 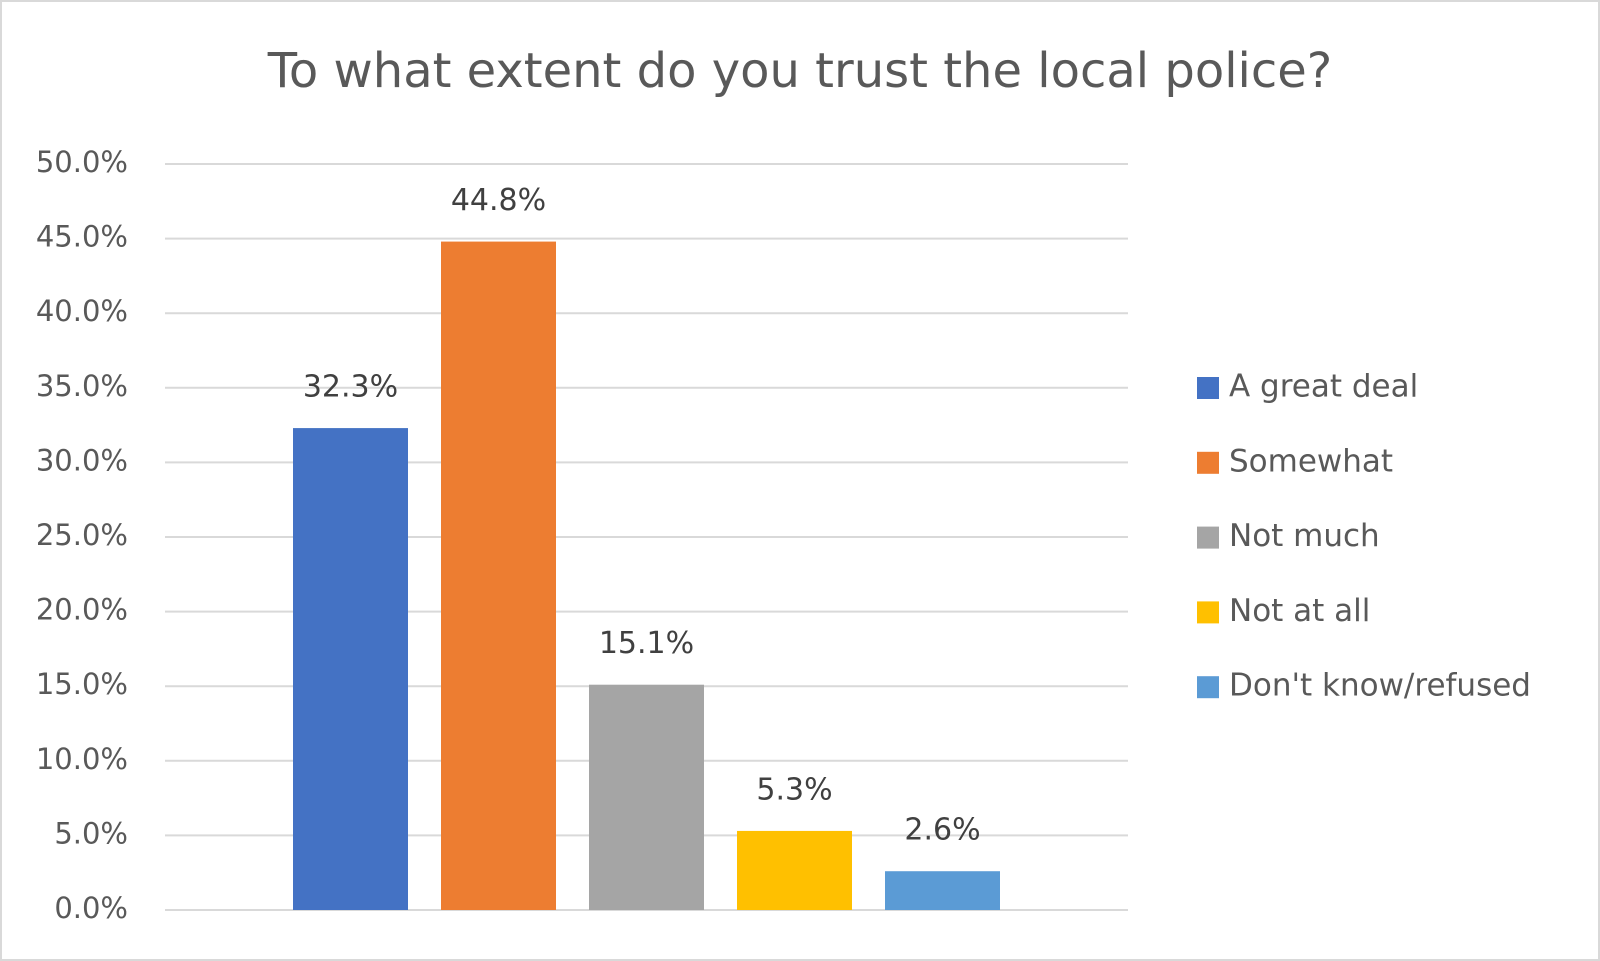 I want to click on y-tick-label: 30.0%, so click(x=82, y=460).